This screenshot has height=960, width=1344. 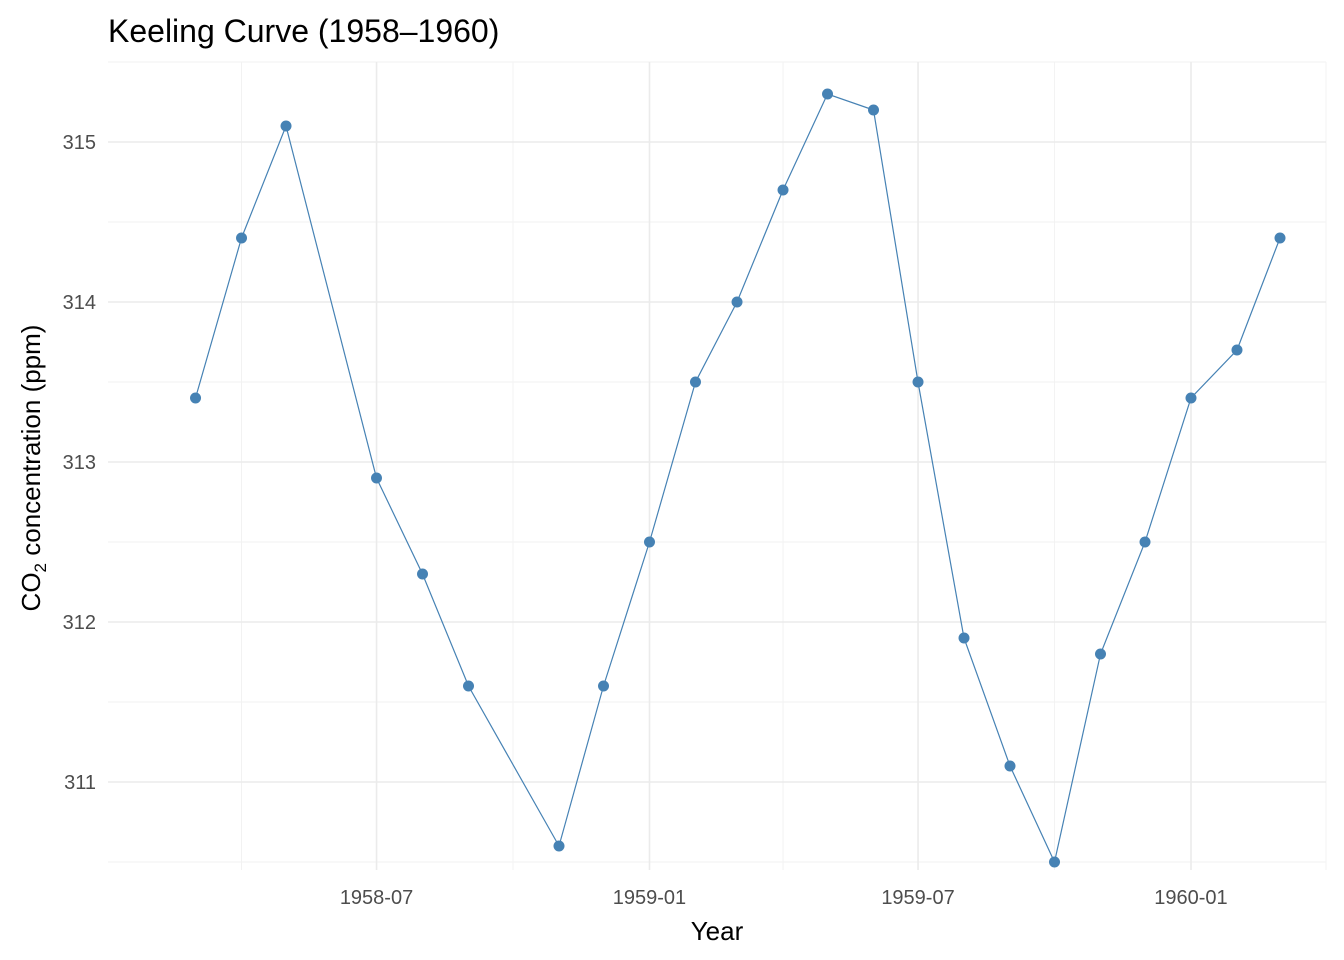 What do you see at coordinates (79, 143) in the screenshot?
I see `y-tick-label: 315` at bounding box center [79, 143].